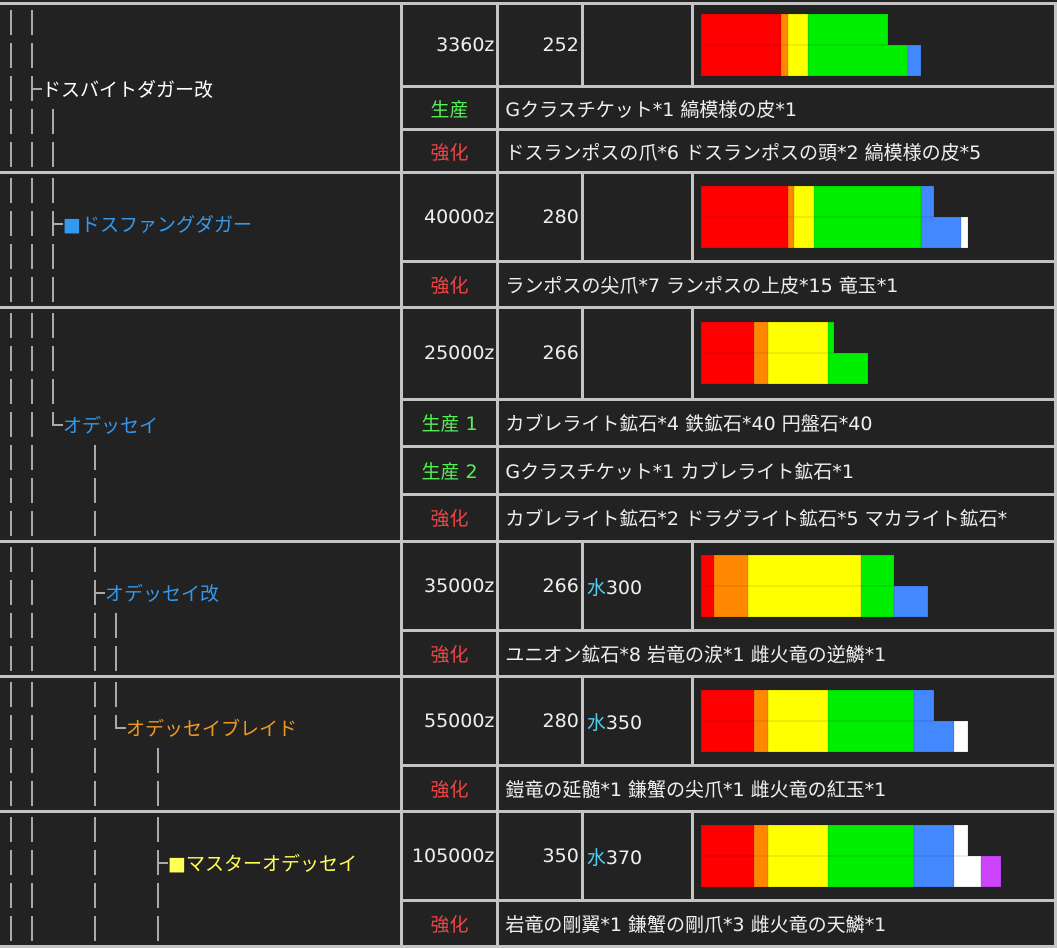 This screenshot has height=948, width=1057. I want to click on weapon-name: ■マスターオデッセイ, so click(262, 864).